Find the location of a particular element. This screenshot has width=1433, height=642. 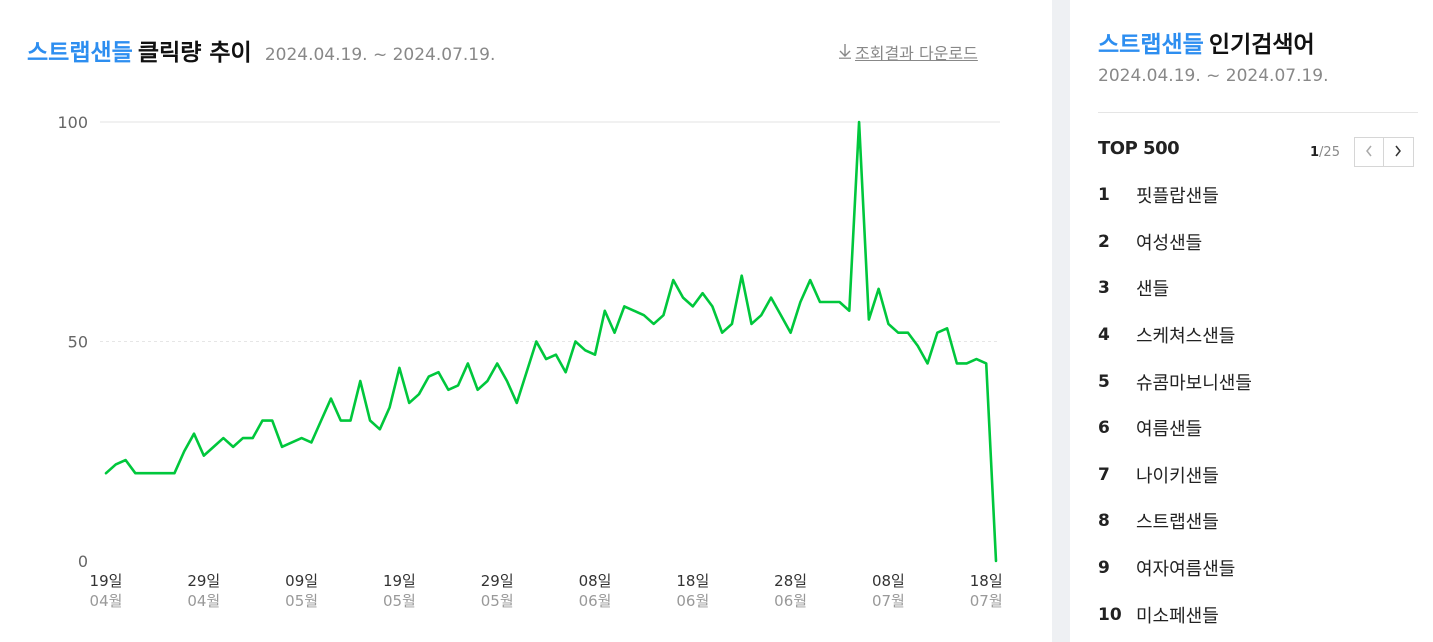

keyword-item-7: 7 나이키샌들 is located at coordinates (1175, 475).